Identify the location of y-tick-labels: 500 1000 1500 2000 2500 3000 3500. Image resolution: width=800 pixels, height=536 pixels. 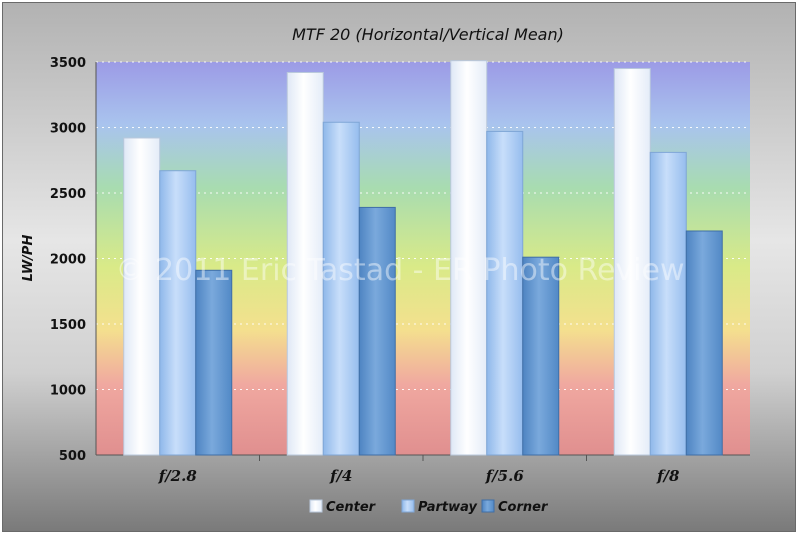
(68, 260).